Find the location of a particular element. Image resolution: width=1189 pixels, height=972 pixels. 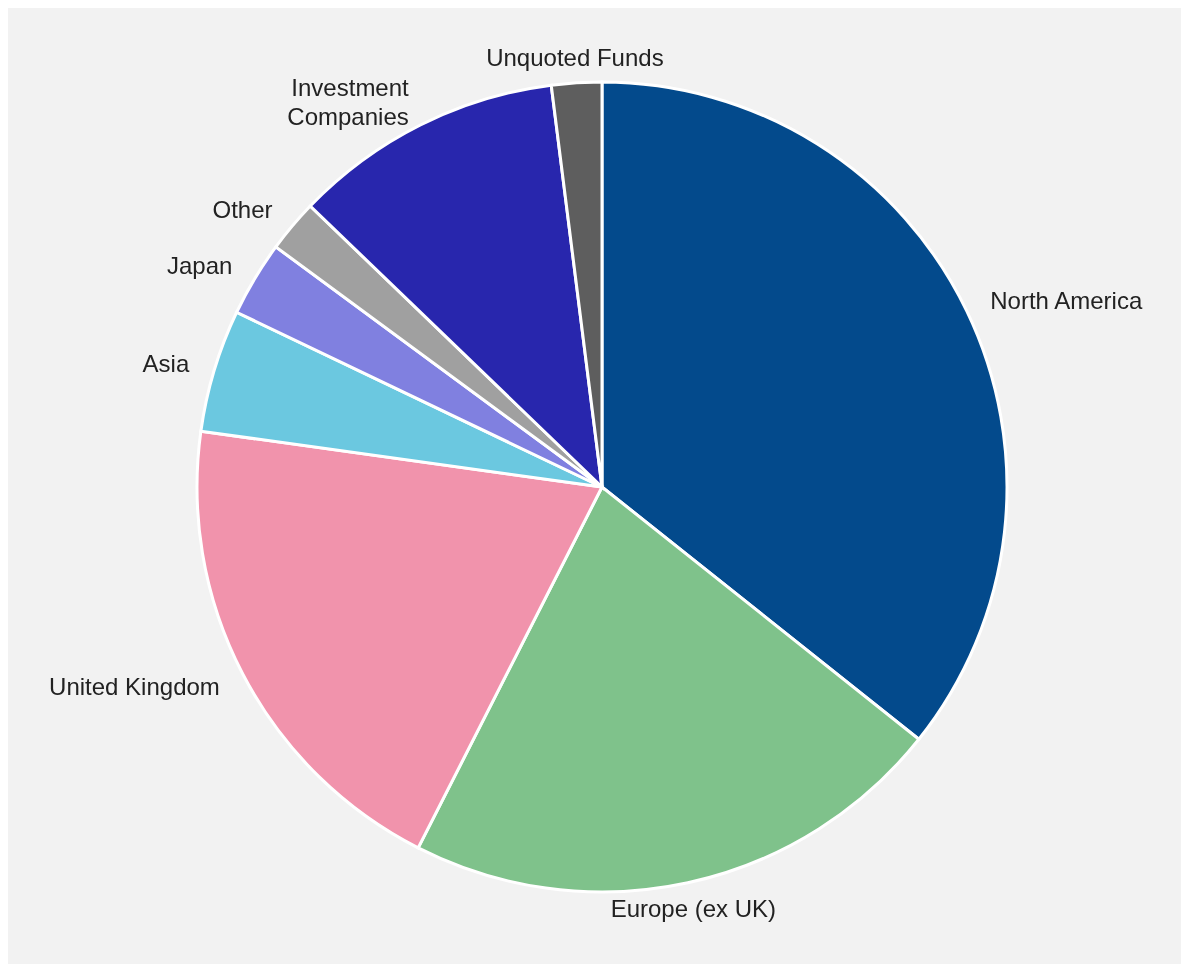

slice-label: United Kingdom is located at coordinates (134, 686).